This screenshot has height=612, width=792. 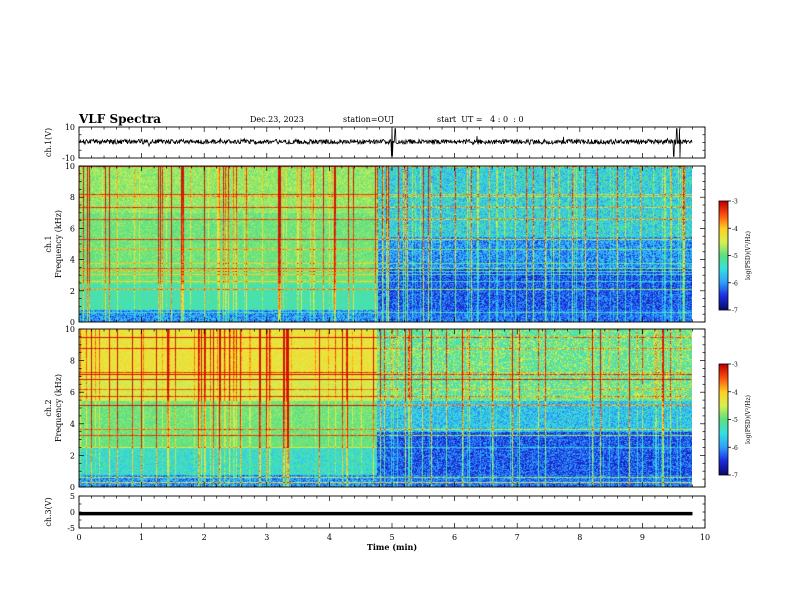 I want to click on ch3-ytick-label: -5, so click(x=71, y=528).